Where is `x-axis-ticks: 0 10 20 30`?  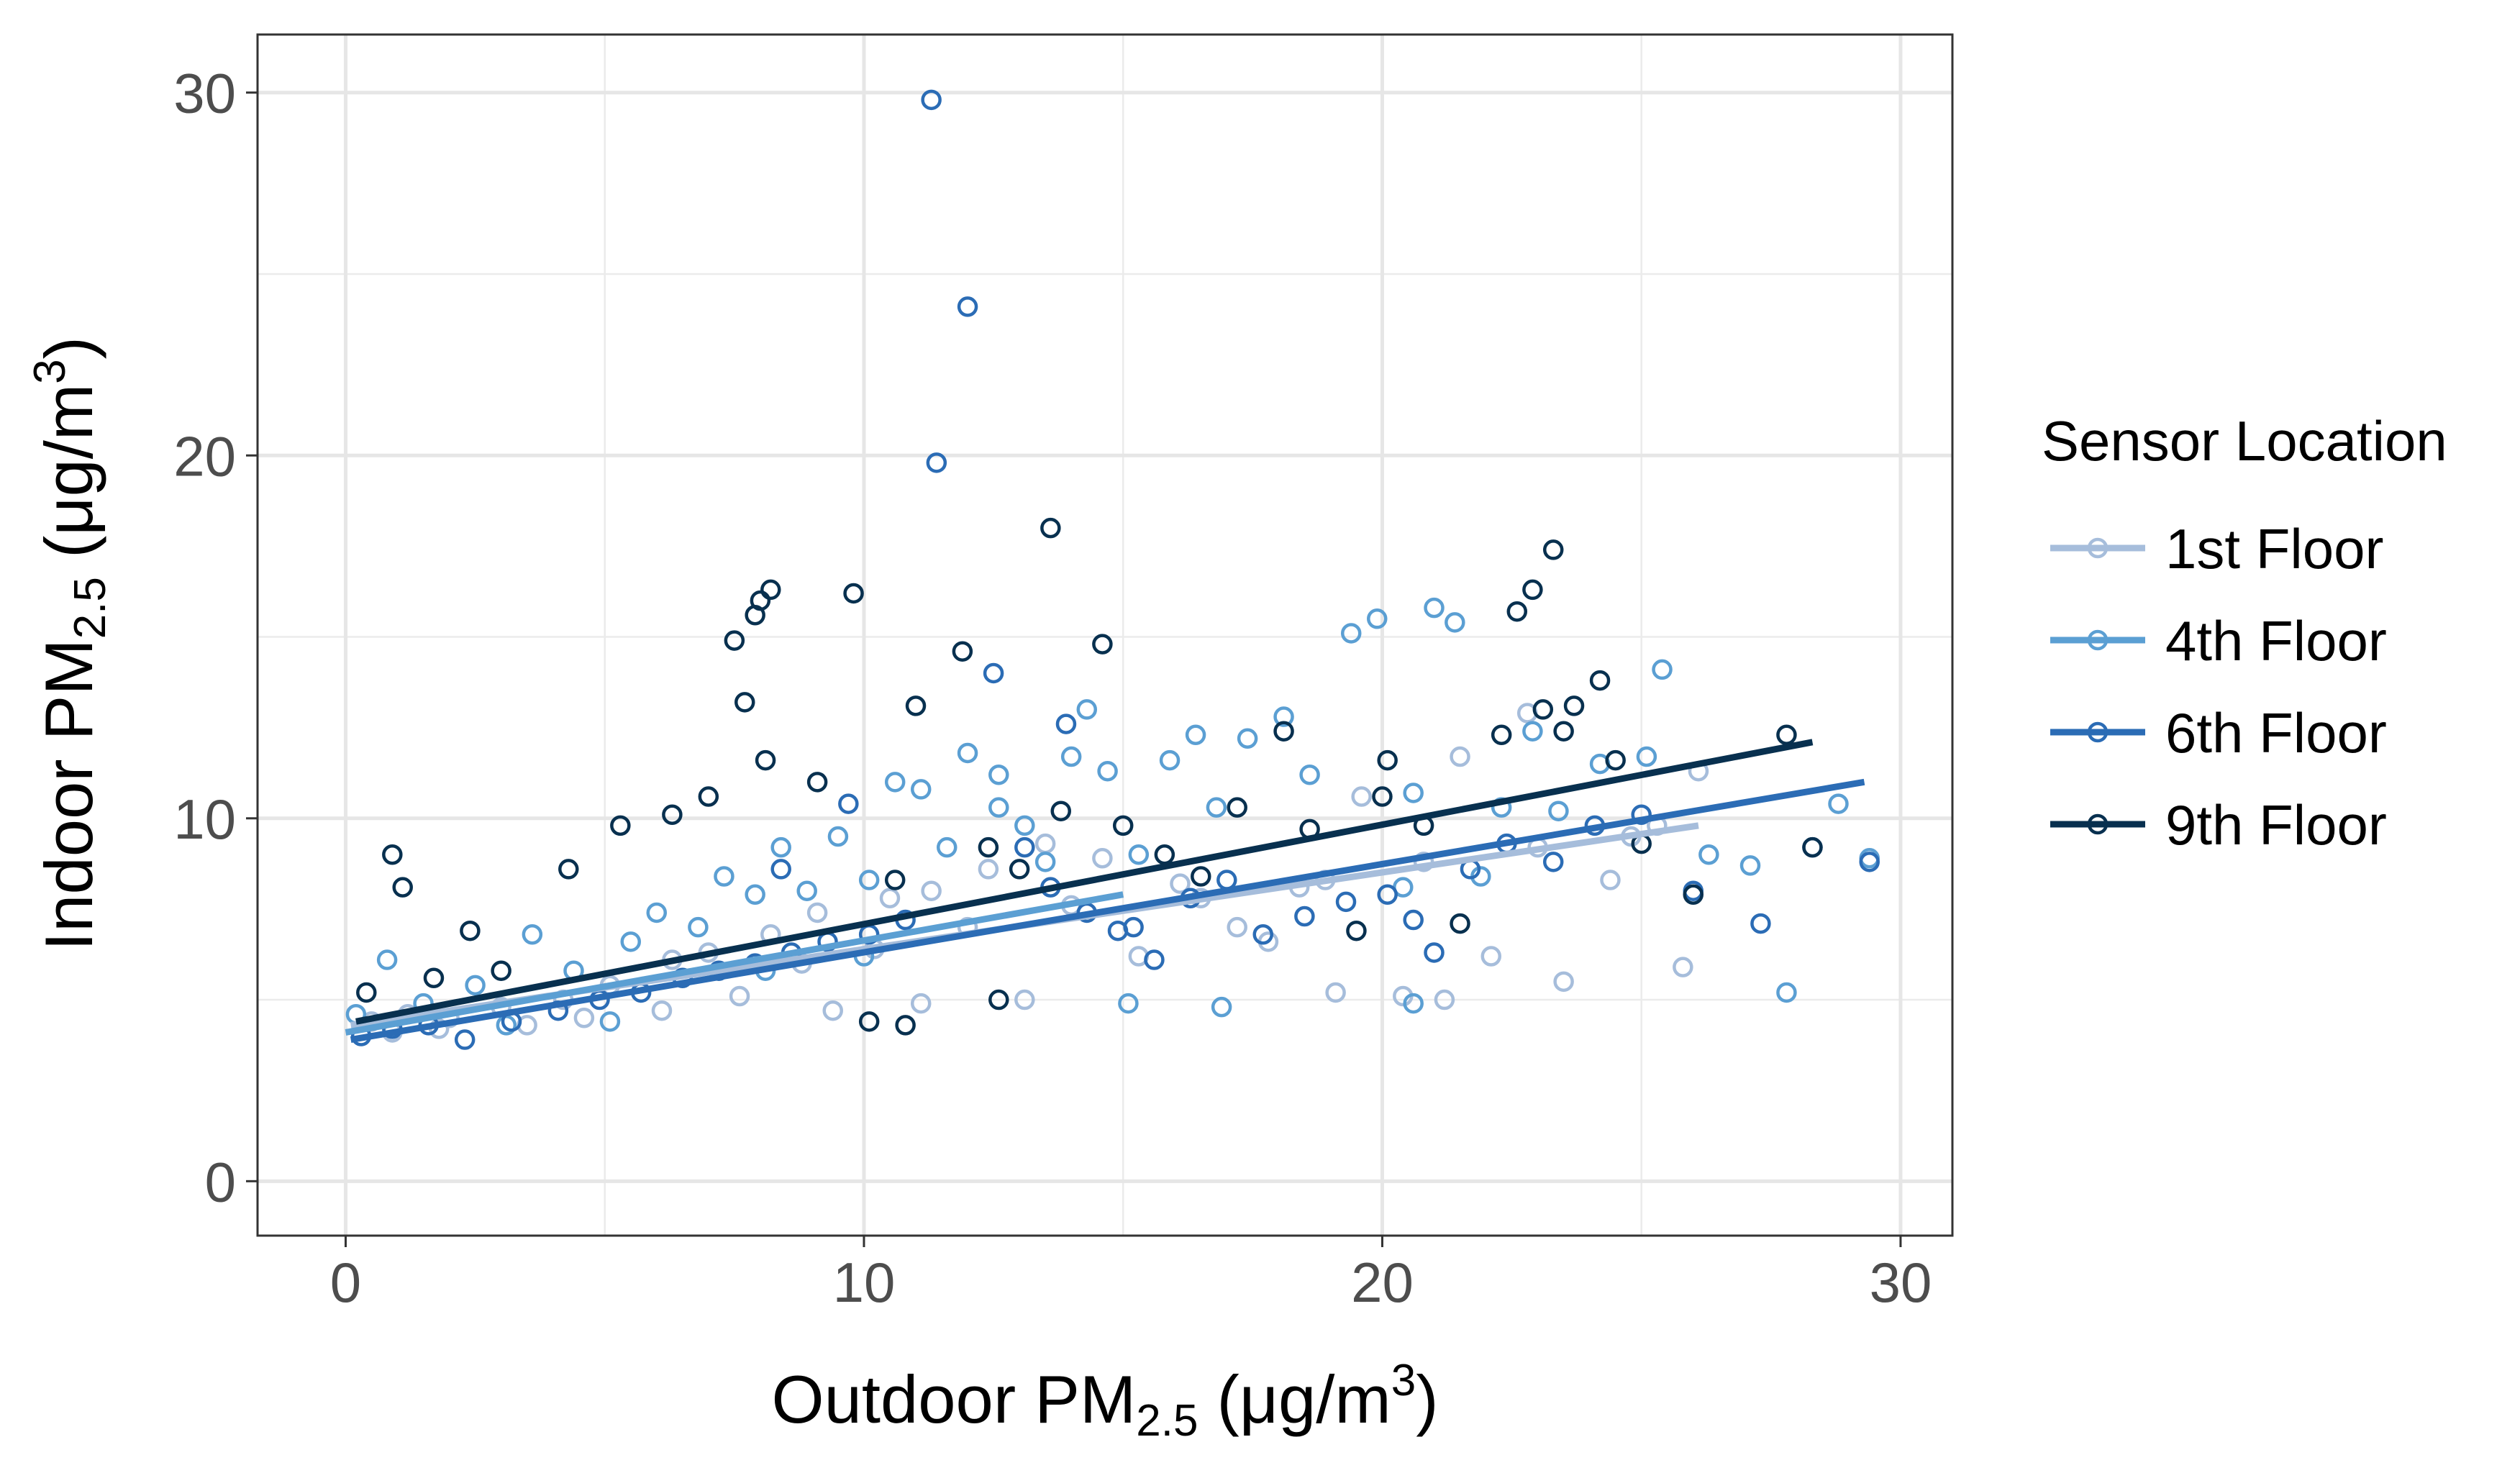
x-axis-ticks: 0 10 20 30 is located at coordinates (1131, 1275).